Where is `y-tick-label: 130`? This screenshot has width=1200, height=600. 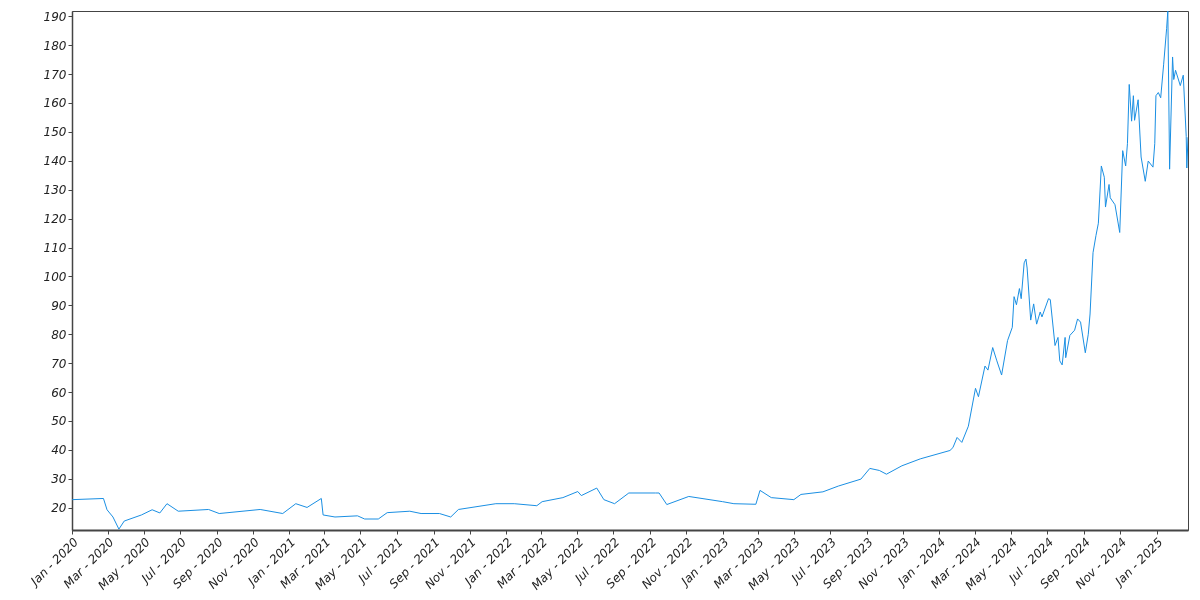
y-tick-label: 130 is located at coordinates (55, 190).